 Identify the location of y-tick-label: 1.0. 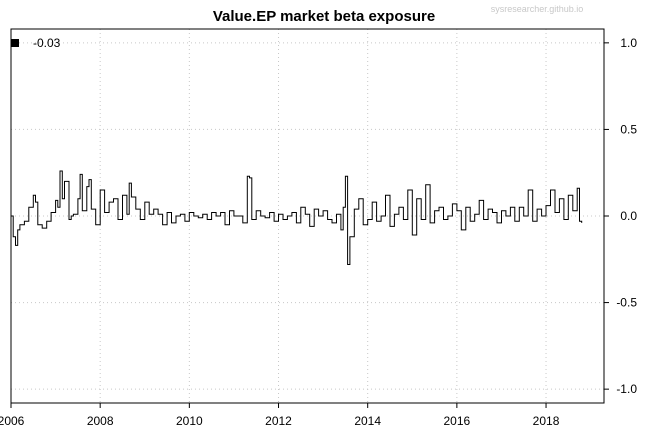
(628, 43).